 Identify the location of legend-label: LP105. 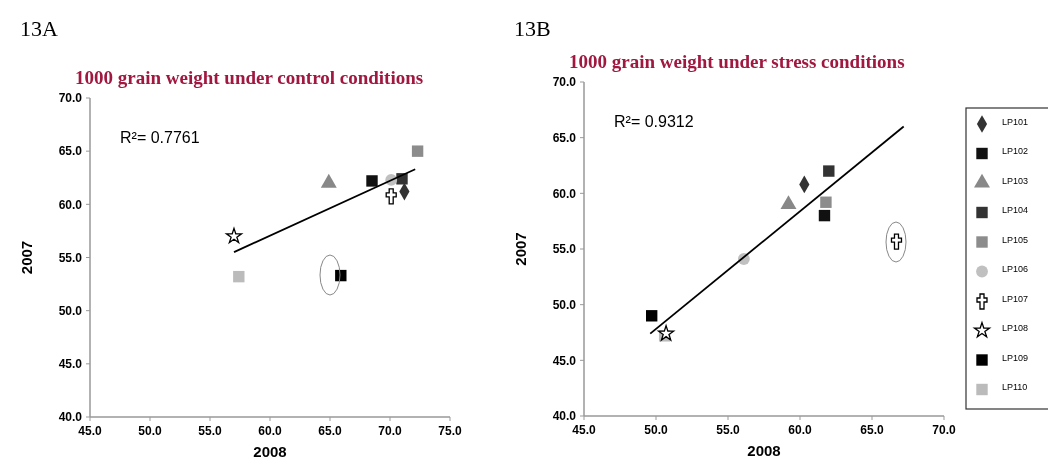
(1015, 239).